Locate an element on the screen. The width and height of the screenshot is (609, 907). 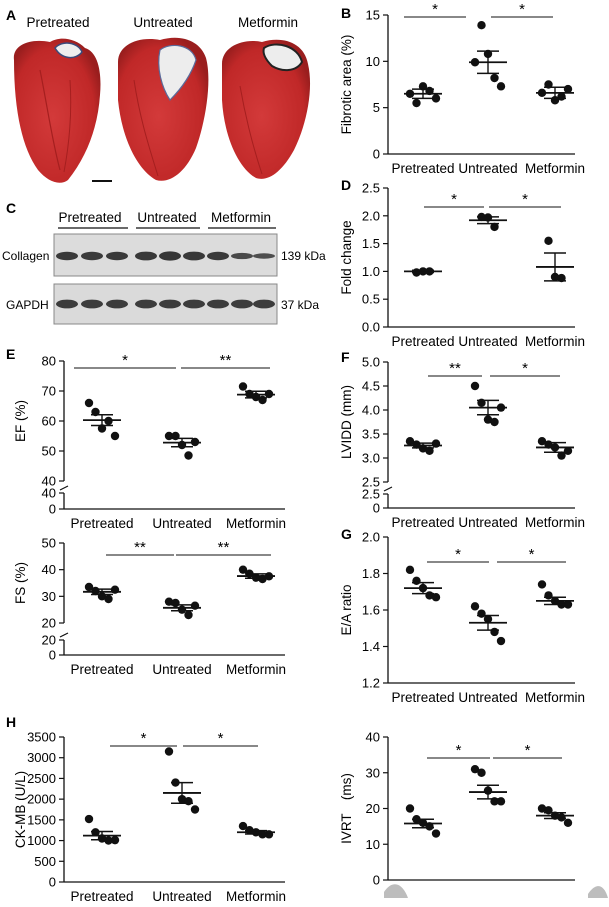
y-tick-label: 40 is located at coordinates (49, 569).